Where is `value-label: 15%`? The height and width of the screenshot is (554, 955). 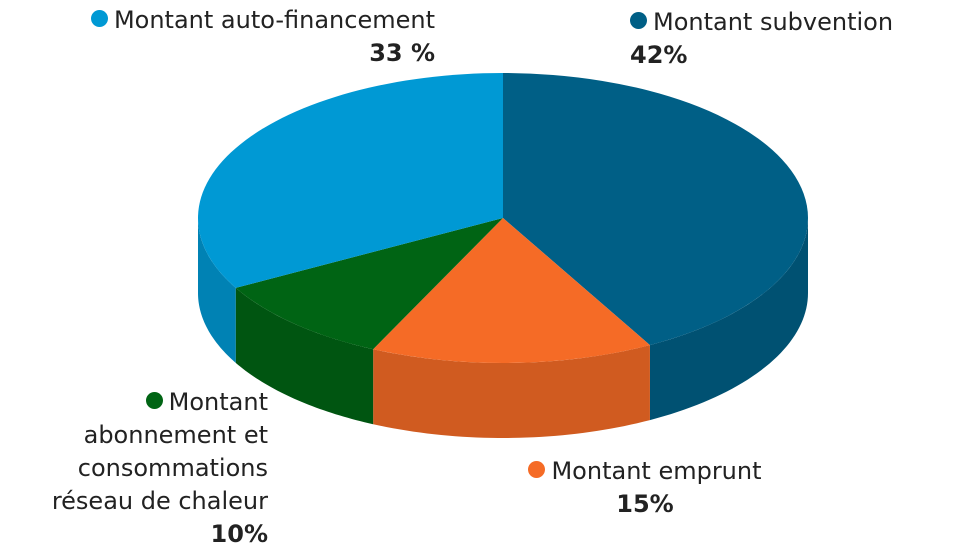 value-label: 15% is located at coordinates (645, 504).